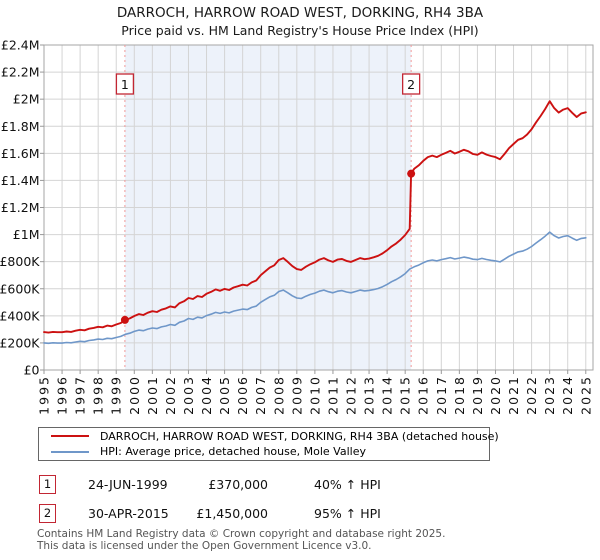 The image size is (600, 560). Describe the element at coordinates (20, 288) in the screenshot. I see `y-axis-label: £600K` at that location.